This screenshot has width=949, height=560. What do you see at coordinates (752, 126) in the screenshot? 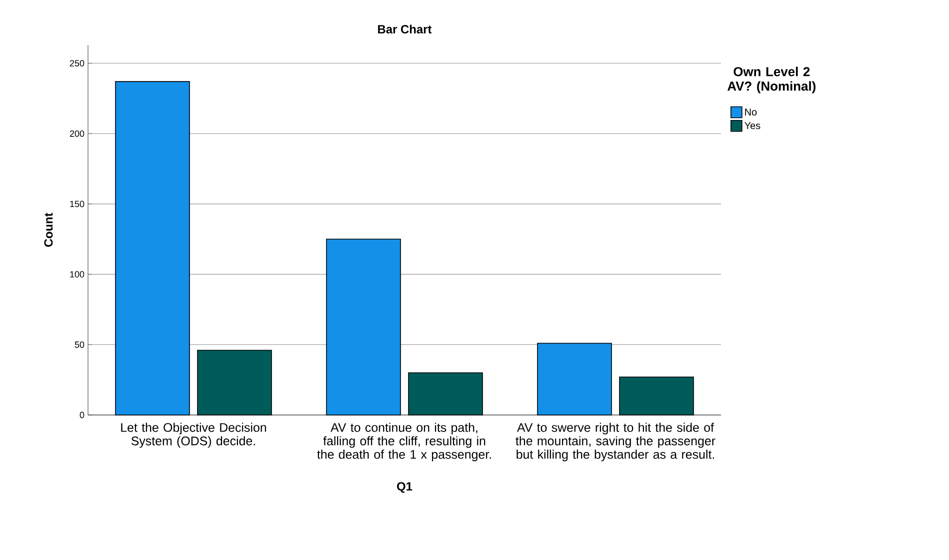
I see `legend-label: Yes` at bounding box center [752, 126].